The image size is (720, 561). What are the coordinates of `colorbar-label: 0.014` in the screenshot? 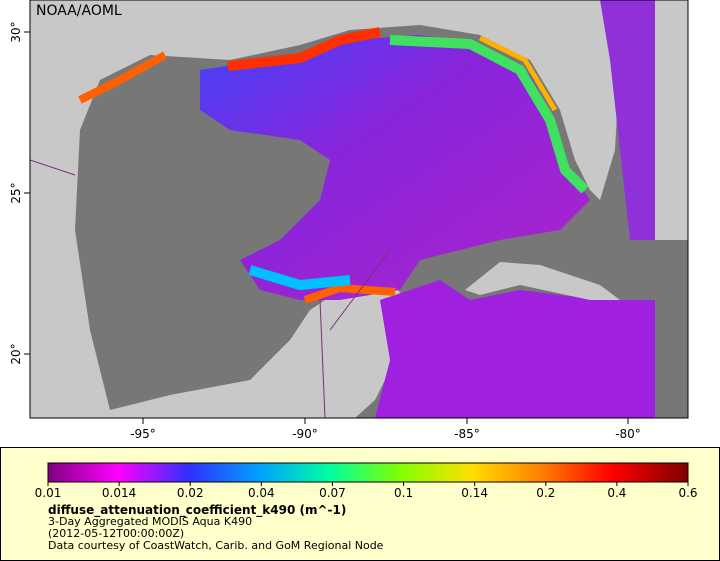 It's located at (119, 493).